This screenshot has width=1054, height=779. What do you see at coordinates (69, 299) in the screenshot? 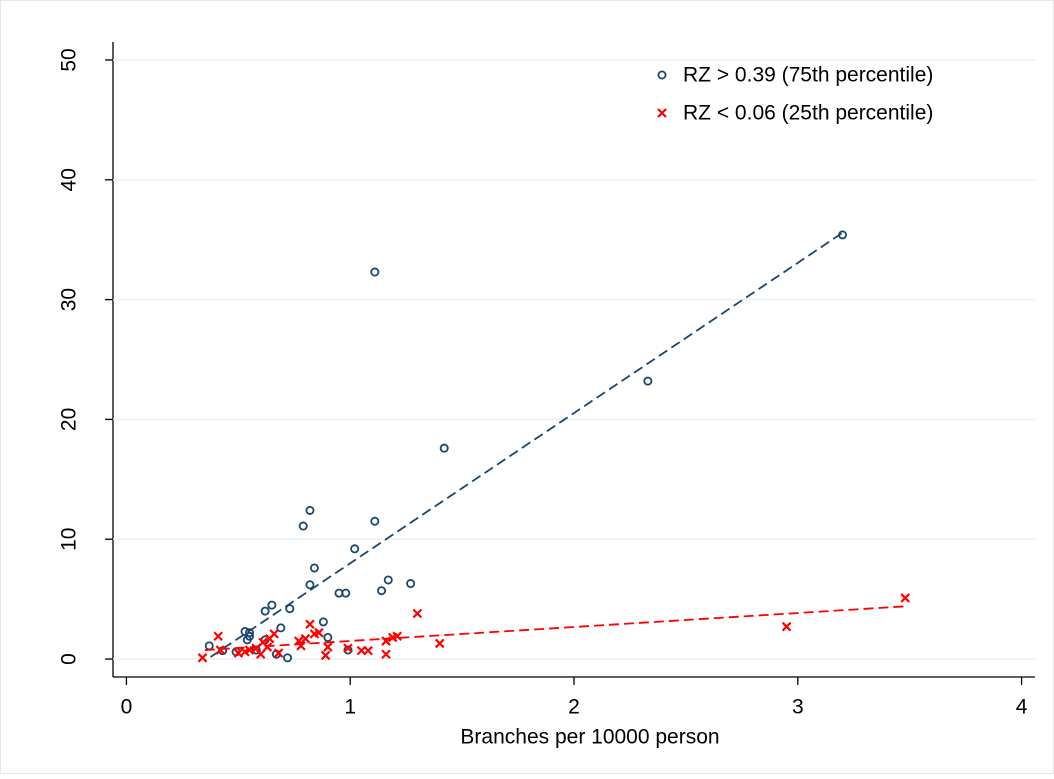
I see `y-tick-label: 30` at bounding box center [69, 299].